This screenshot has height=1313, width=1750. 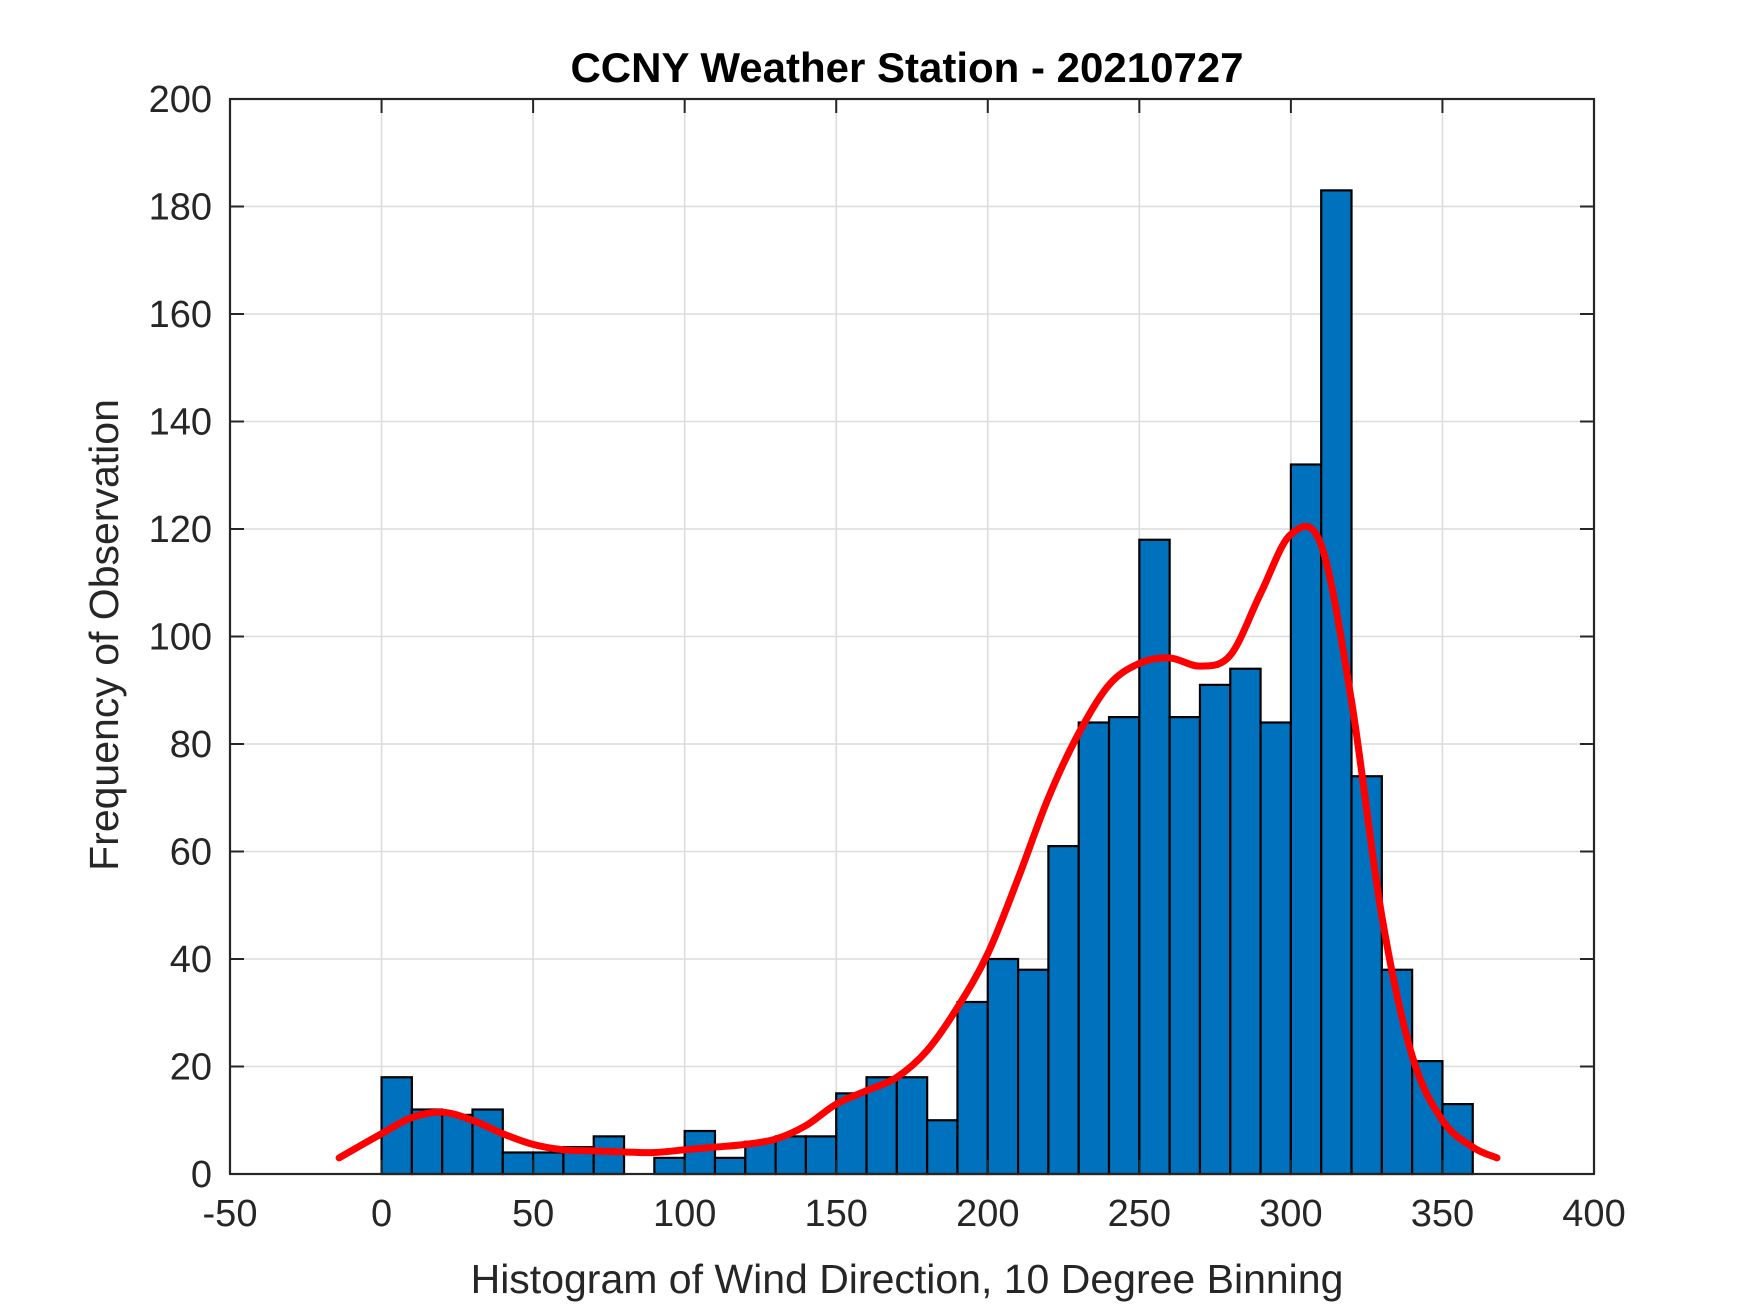 What do you see at coordinates (684, 1214) in the screenshot?
I see `x-tick-label: 100` at bounding box center [684, 1214].